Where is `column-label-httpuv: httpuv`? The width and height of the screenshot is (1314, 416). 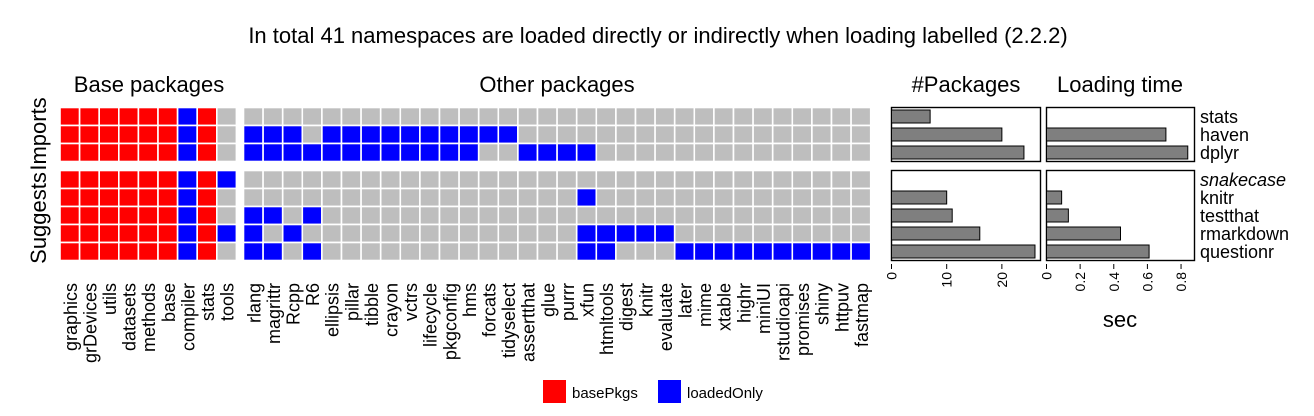 column-label-httpuv: httpuv is located at coordinates (842, 307).